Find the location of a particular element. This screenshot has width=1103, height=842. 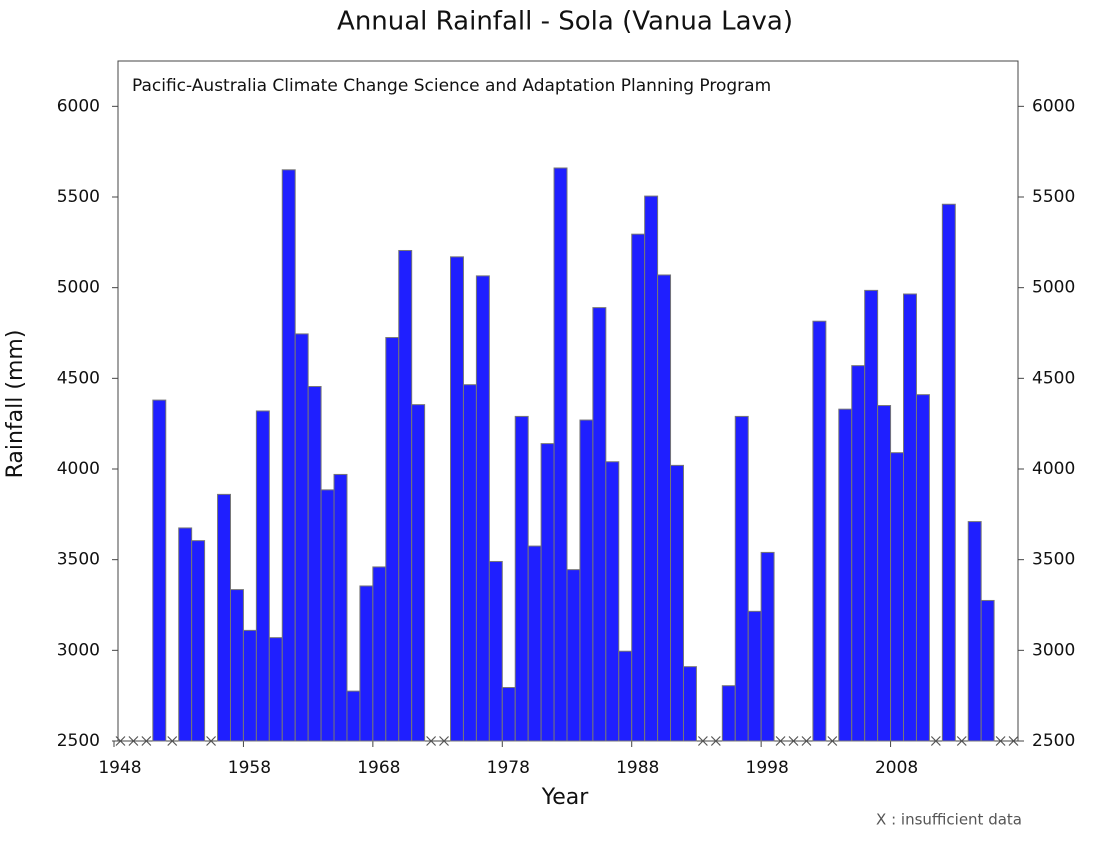

y-tick-label: 2500 is located at coordinates (78, 741).